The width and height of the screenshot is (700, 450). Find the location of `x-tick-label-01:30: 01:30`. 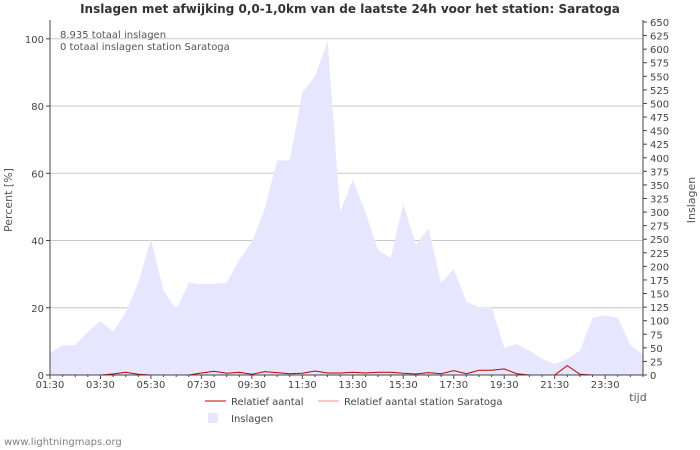

x-tick-label-01:30: 01:30 is located at coordinates (50, 385).